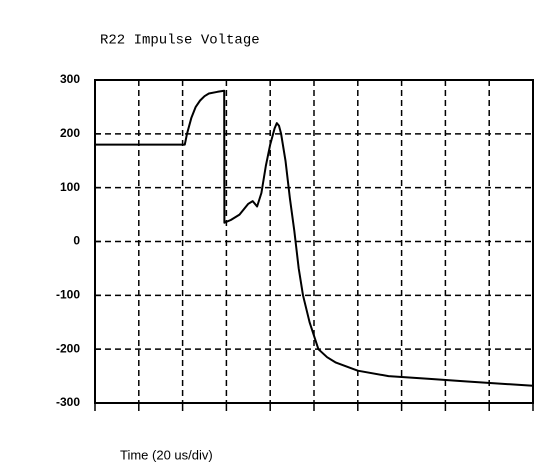 This screenshot has width=540, height=470. Describe the element at coordinates (70, 79) in the screenshot. I see `y-tick-label: 300` at that location.